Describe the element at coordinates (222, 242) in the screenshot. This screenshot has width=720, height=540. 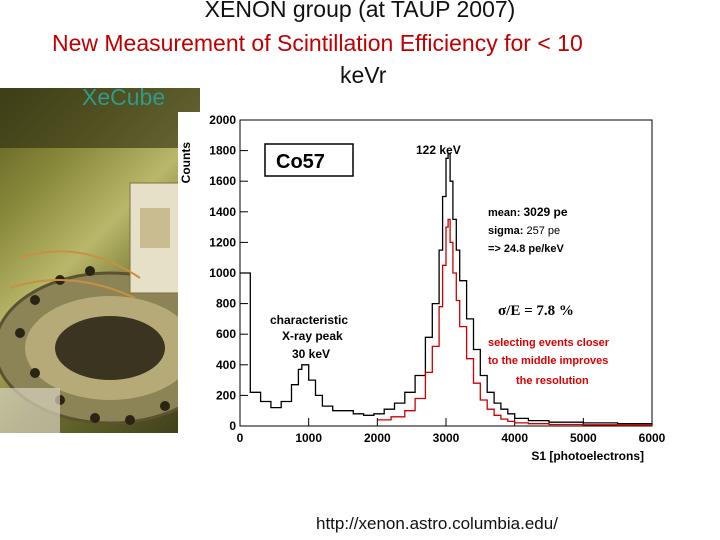
I see `y-tick-label: 1200` at that location.